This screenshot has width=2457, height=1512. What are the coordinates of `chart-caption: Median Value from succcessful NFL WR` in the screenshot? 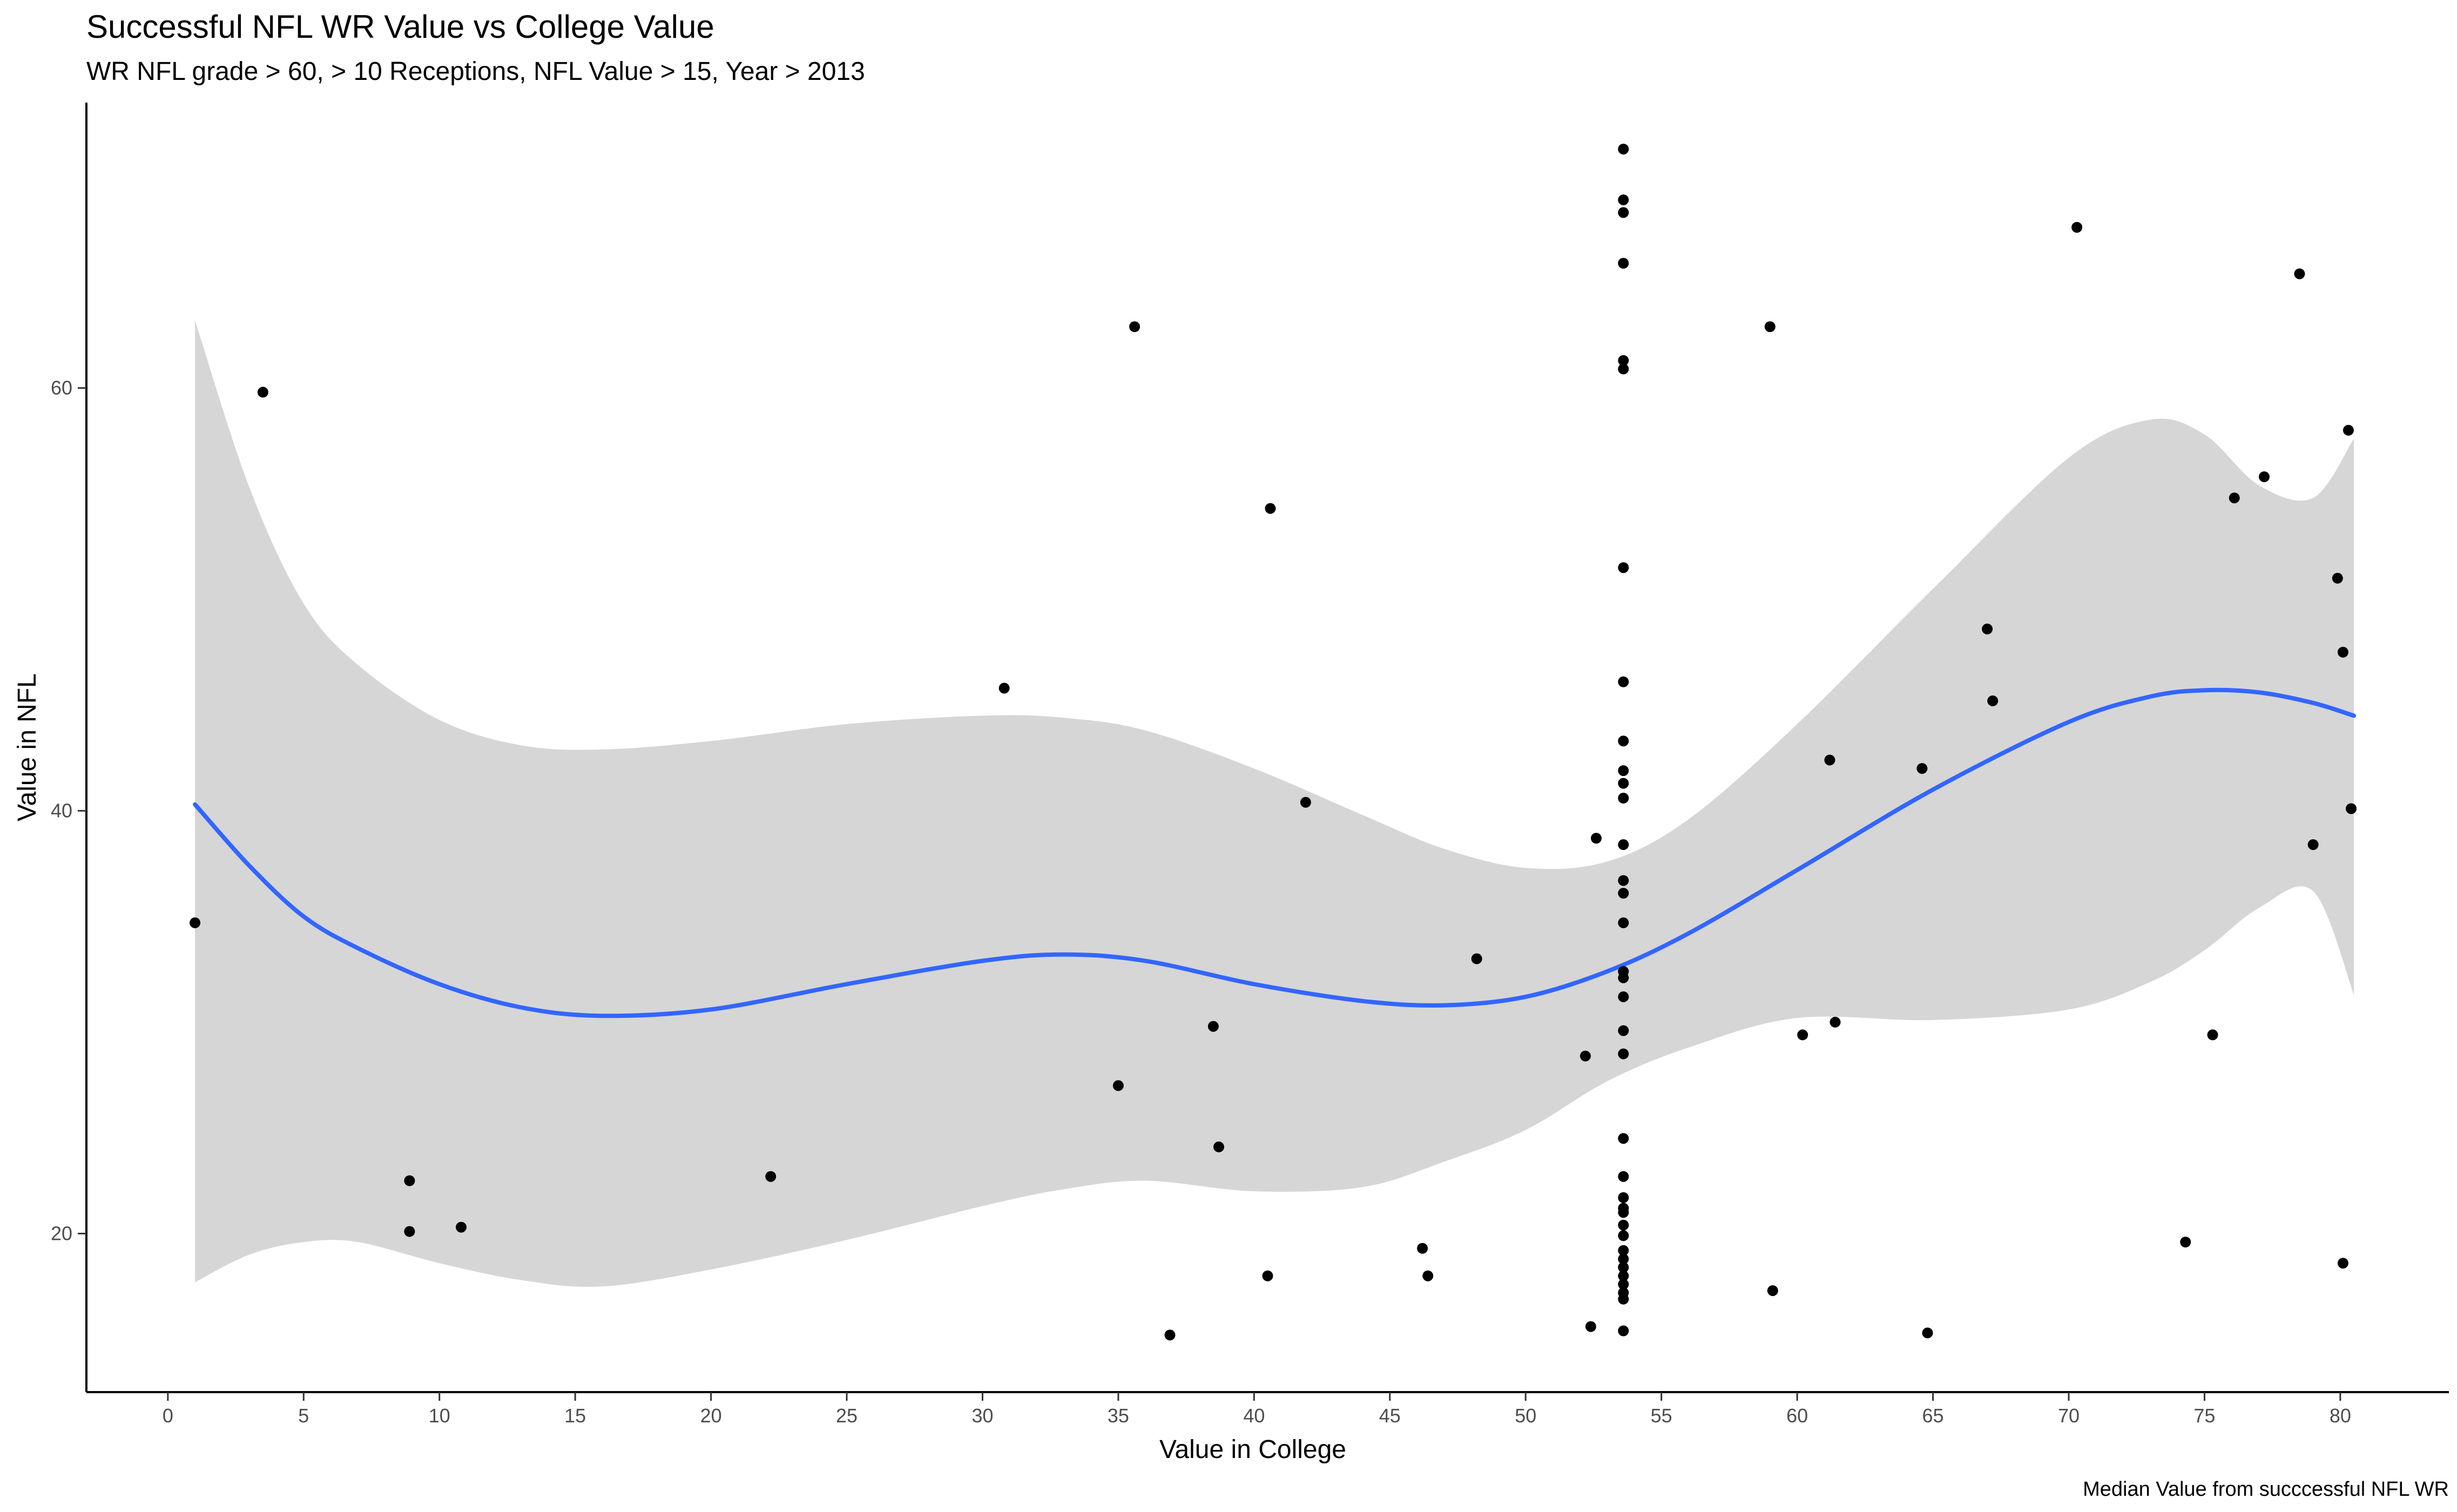 It's located at (2266, 1490).